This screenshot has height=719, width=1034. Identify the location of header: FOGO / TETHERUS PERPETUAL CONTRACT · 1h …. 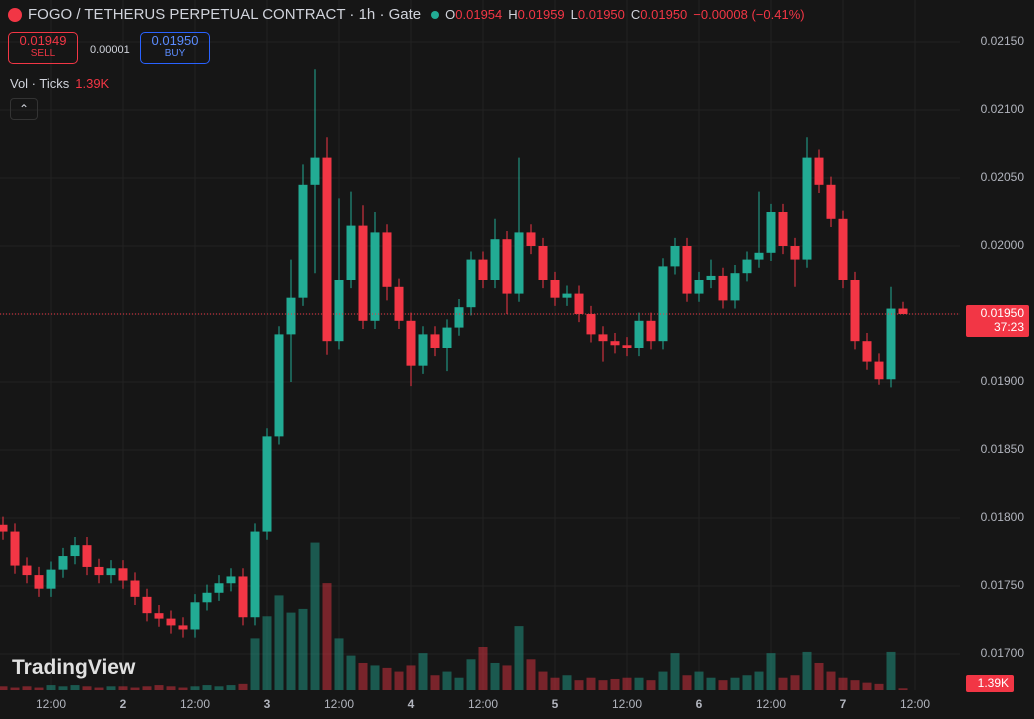
(406, 14).